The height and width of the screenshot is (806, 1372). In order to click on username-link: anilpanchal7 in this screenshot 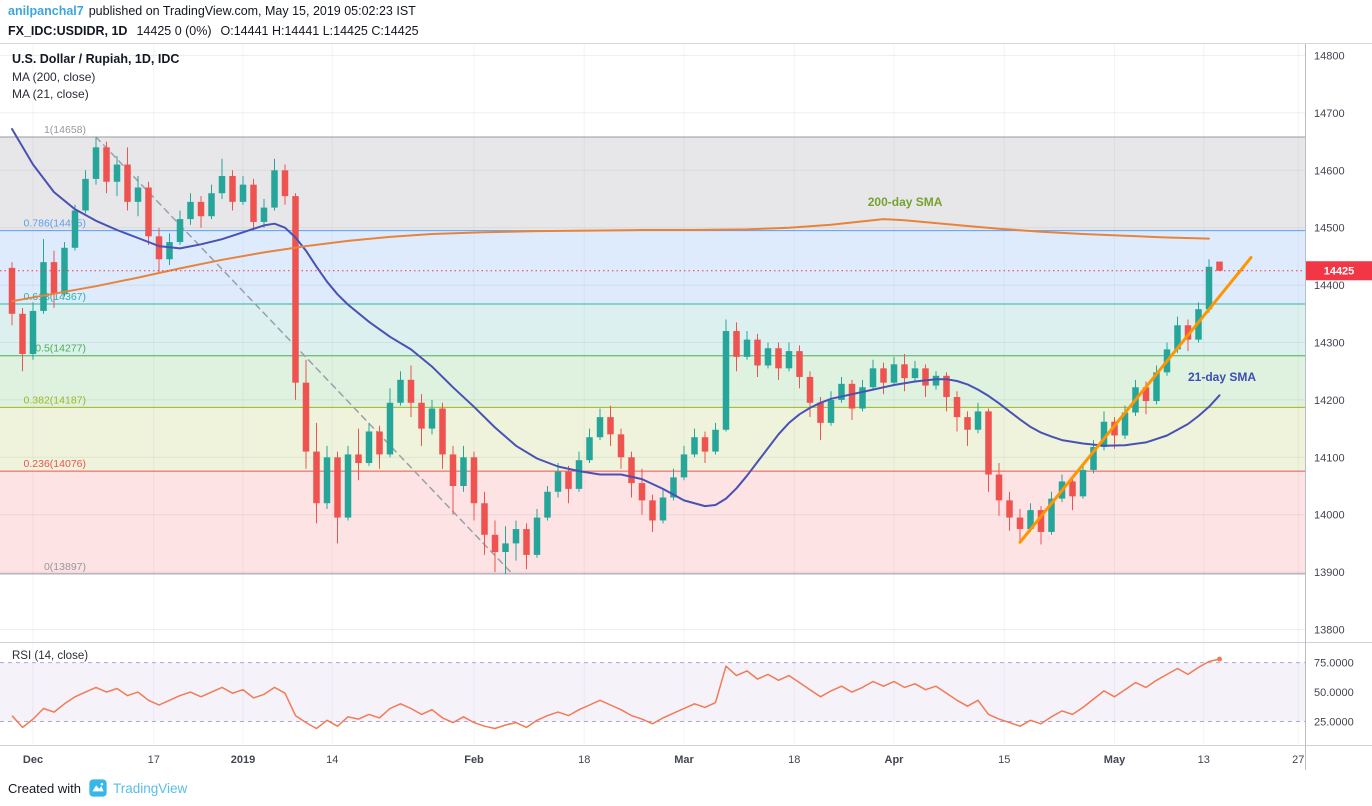, I will do `click(46, 11)`.